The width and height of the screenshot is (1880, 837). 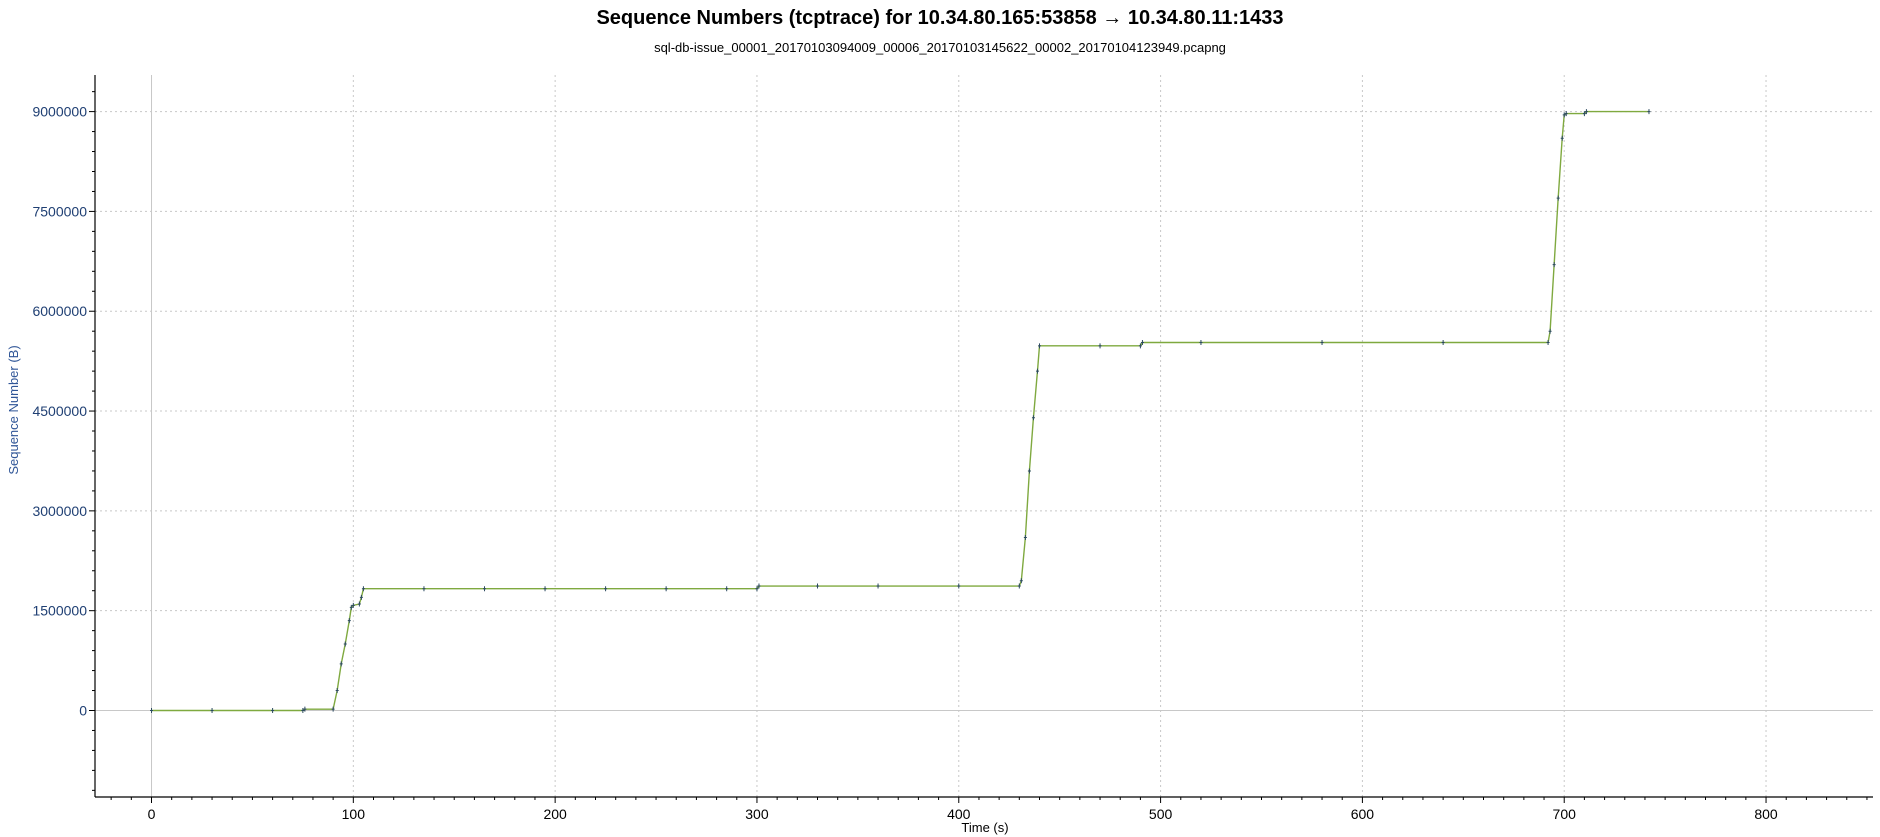 I want to click on y-axis-label: Sequence Number (B), so click(x=13, y=409).